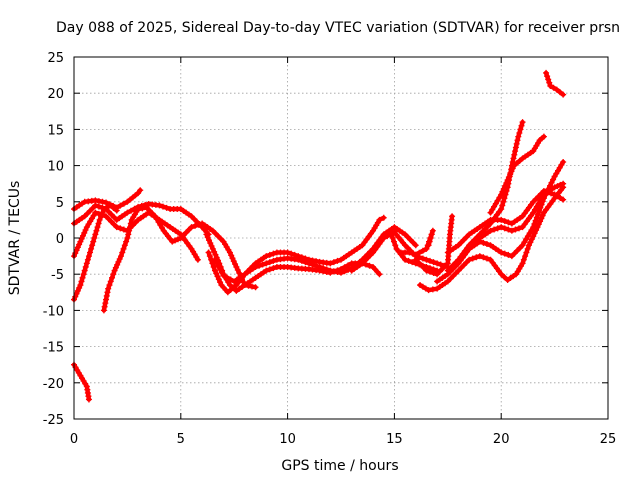 The width and height of the screenshot is (640, 480). Describe the element at coordinates (55, 58) in the screenshot. I see `y-tick-label: 25` at that location.